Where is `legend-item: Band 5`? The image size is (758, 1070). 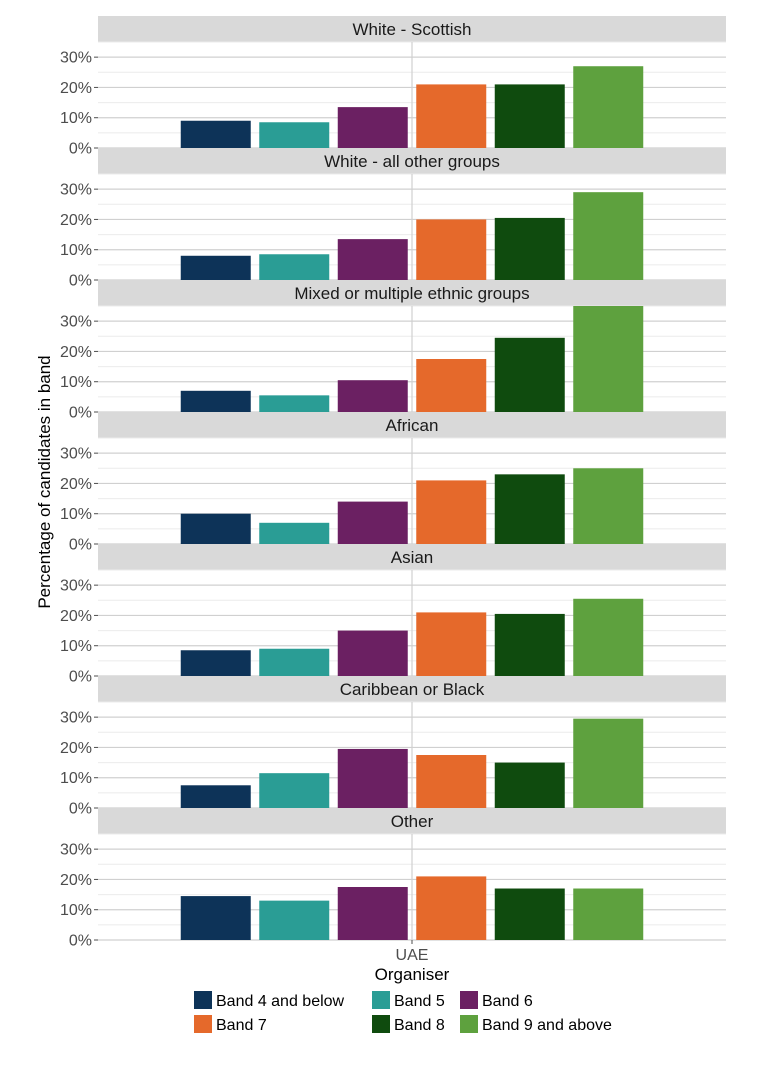
legend-item: Band 5 is located at coordinates (408, 1000).